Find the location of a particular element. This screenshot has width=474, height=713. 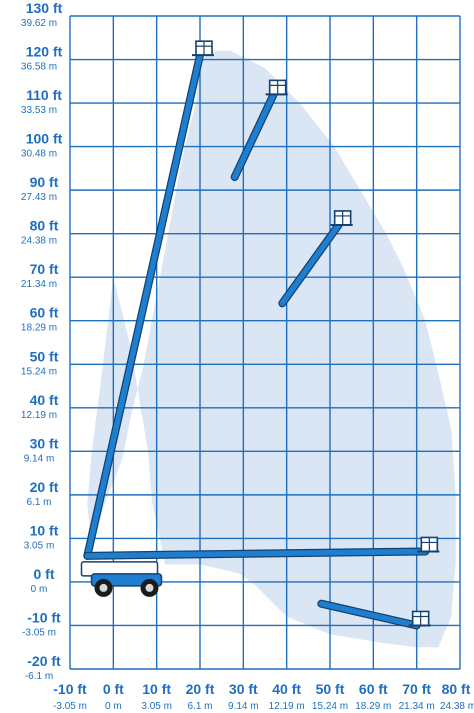

y-tick-label-m: 39.62 m is located at coordinates (39, 23).